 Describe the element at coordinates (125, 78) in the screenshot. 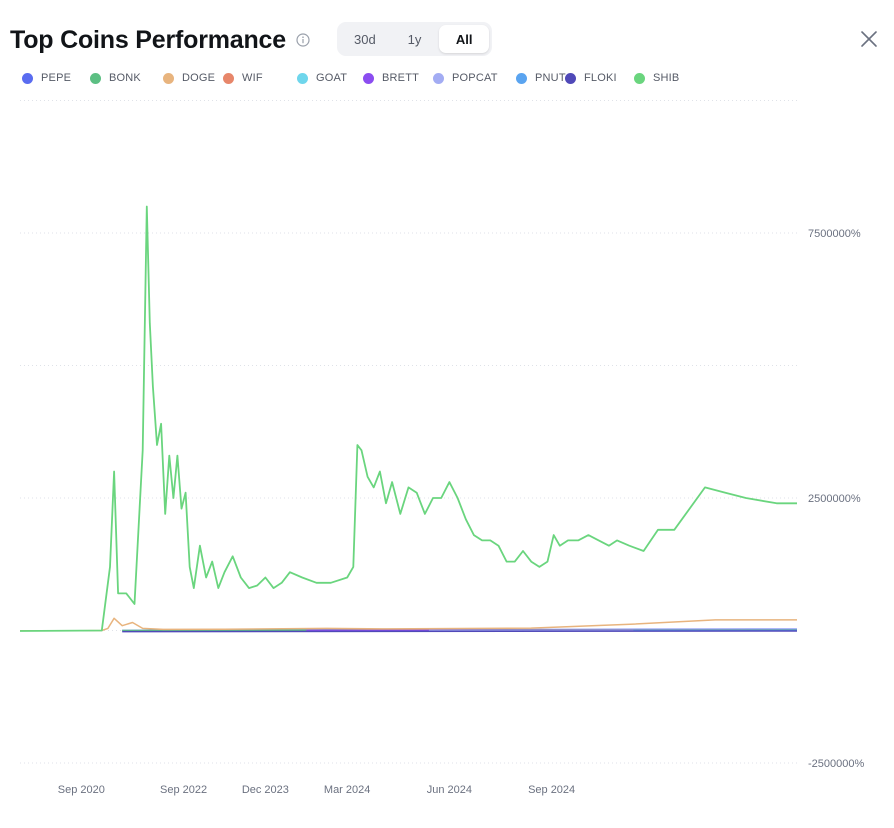

I see `legend-label: BONK` at that location.